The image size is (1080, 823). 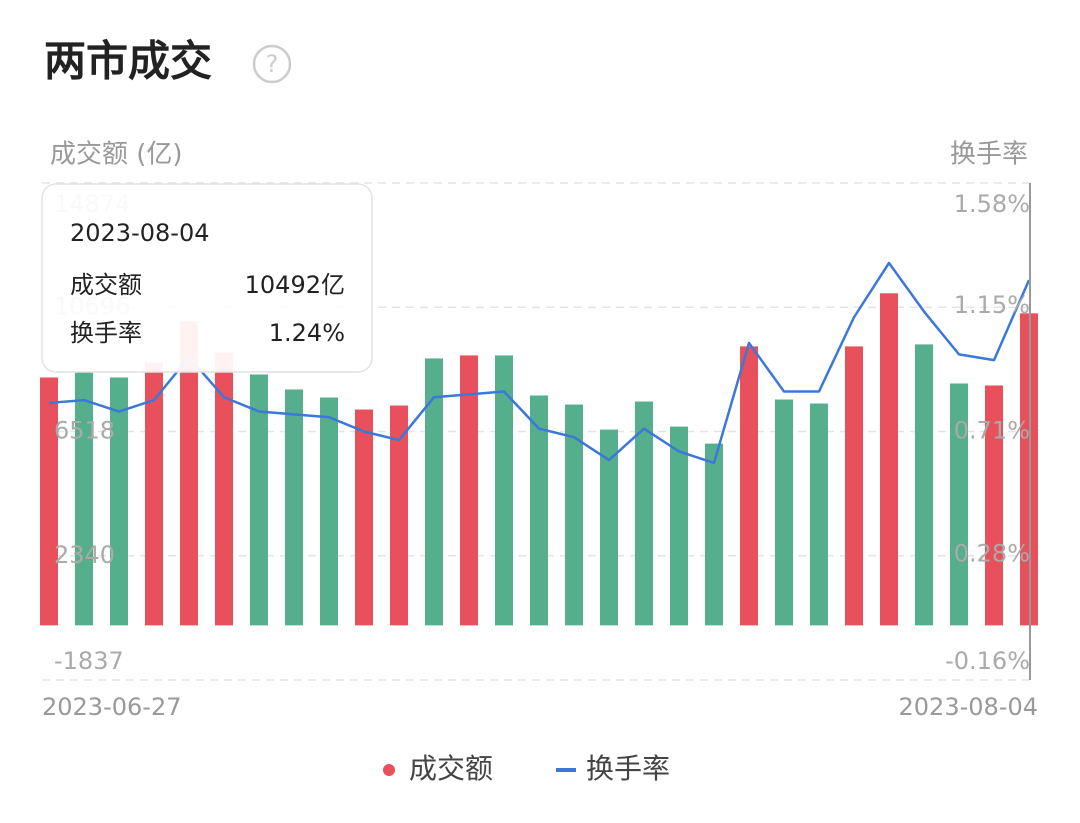 What do you see at coordinates (992, 431) in the screenshot?
I see `y2-tick-label: 0.71%` at bounding box center [992, 431].